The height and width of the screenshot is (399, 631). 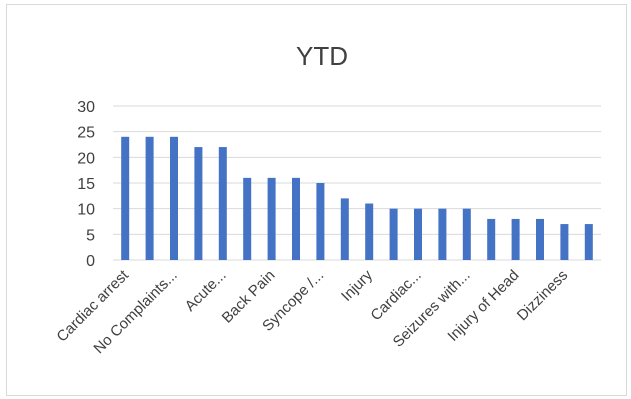 What do you see at coordinates (86, 107) in the screenshot?
I see `y-tick-label: 30` at bounding box center [86, 107].